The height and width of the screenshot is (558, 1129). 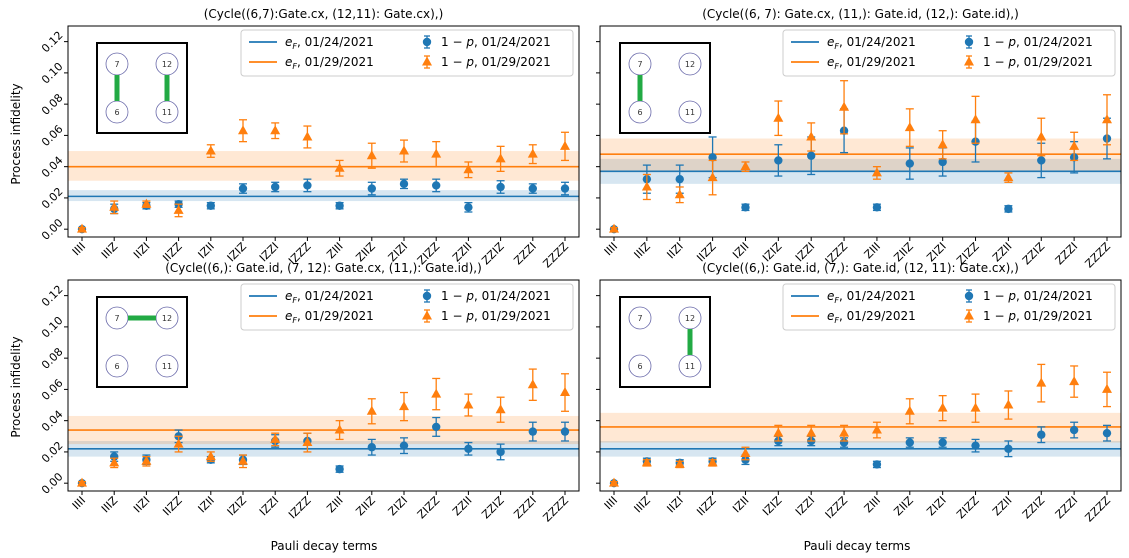 I want to click on x-tick-label: IIZZ, so click(x=706, y=506).